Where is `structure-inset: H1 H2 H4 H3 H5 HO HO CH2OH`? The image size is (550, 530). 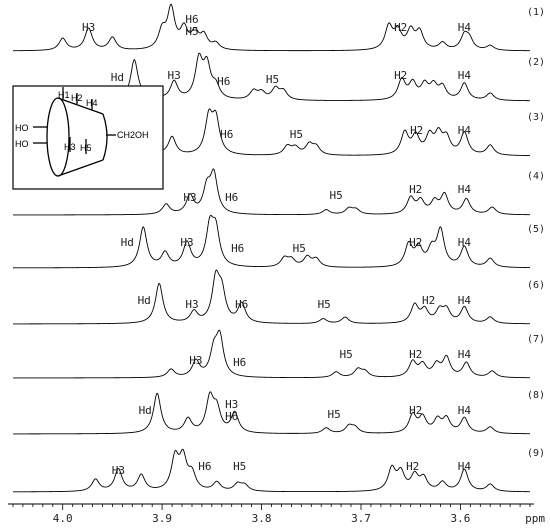 structure-inset: H1 H2 H4 H3 H5 HO HO CH2OH is located at coordinates (88, 137).